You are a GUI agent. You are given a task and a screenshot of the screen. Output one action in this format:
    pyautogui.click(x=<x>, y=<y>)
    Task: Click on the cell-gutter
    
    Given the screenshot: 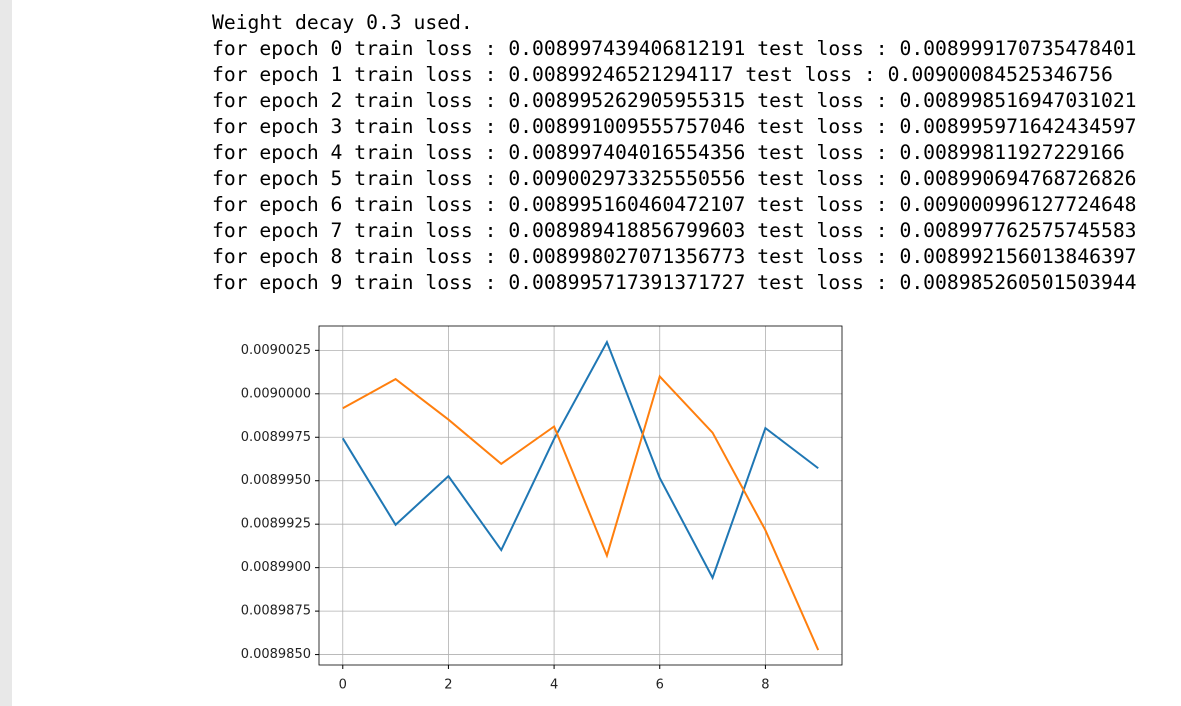 What is the action you would take?
    pyautogui.click(x=6, y=353)
    